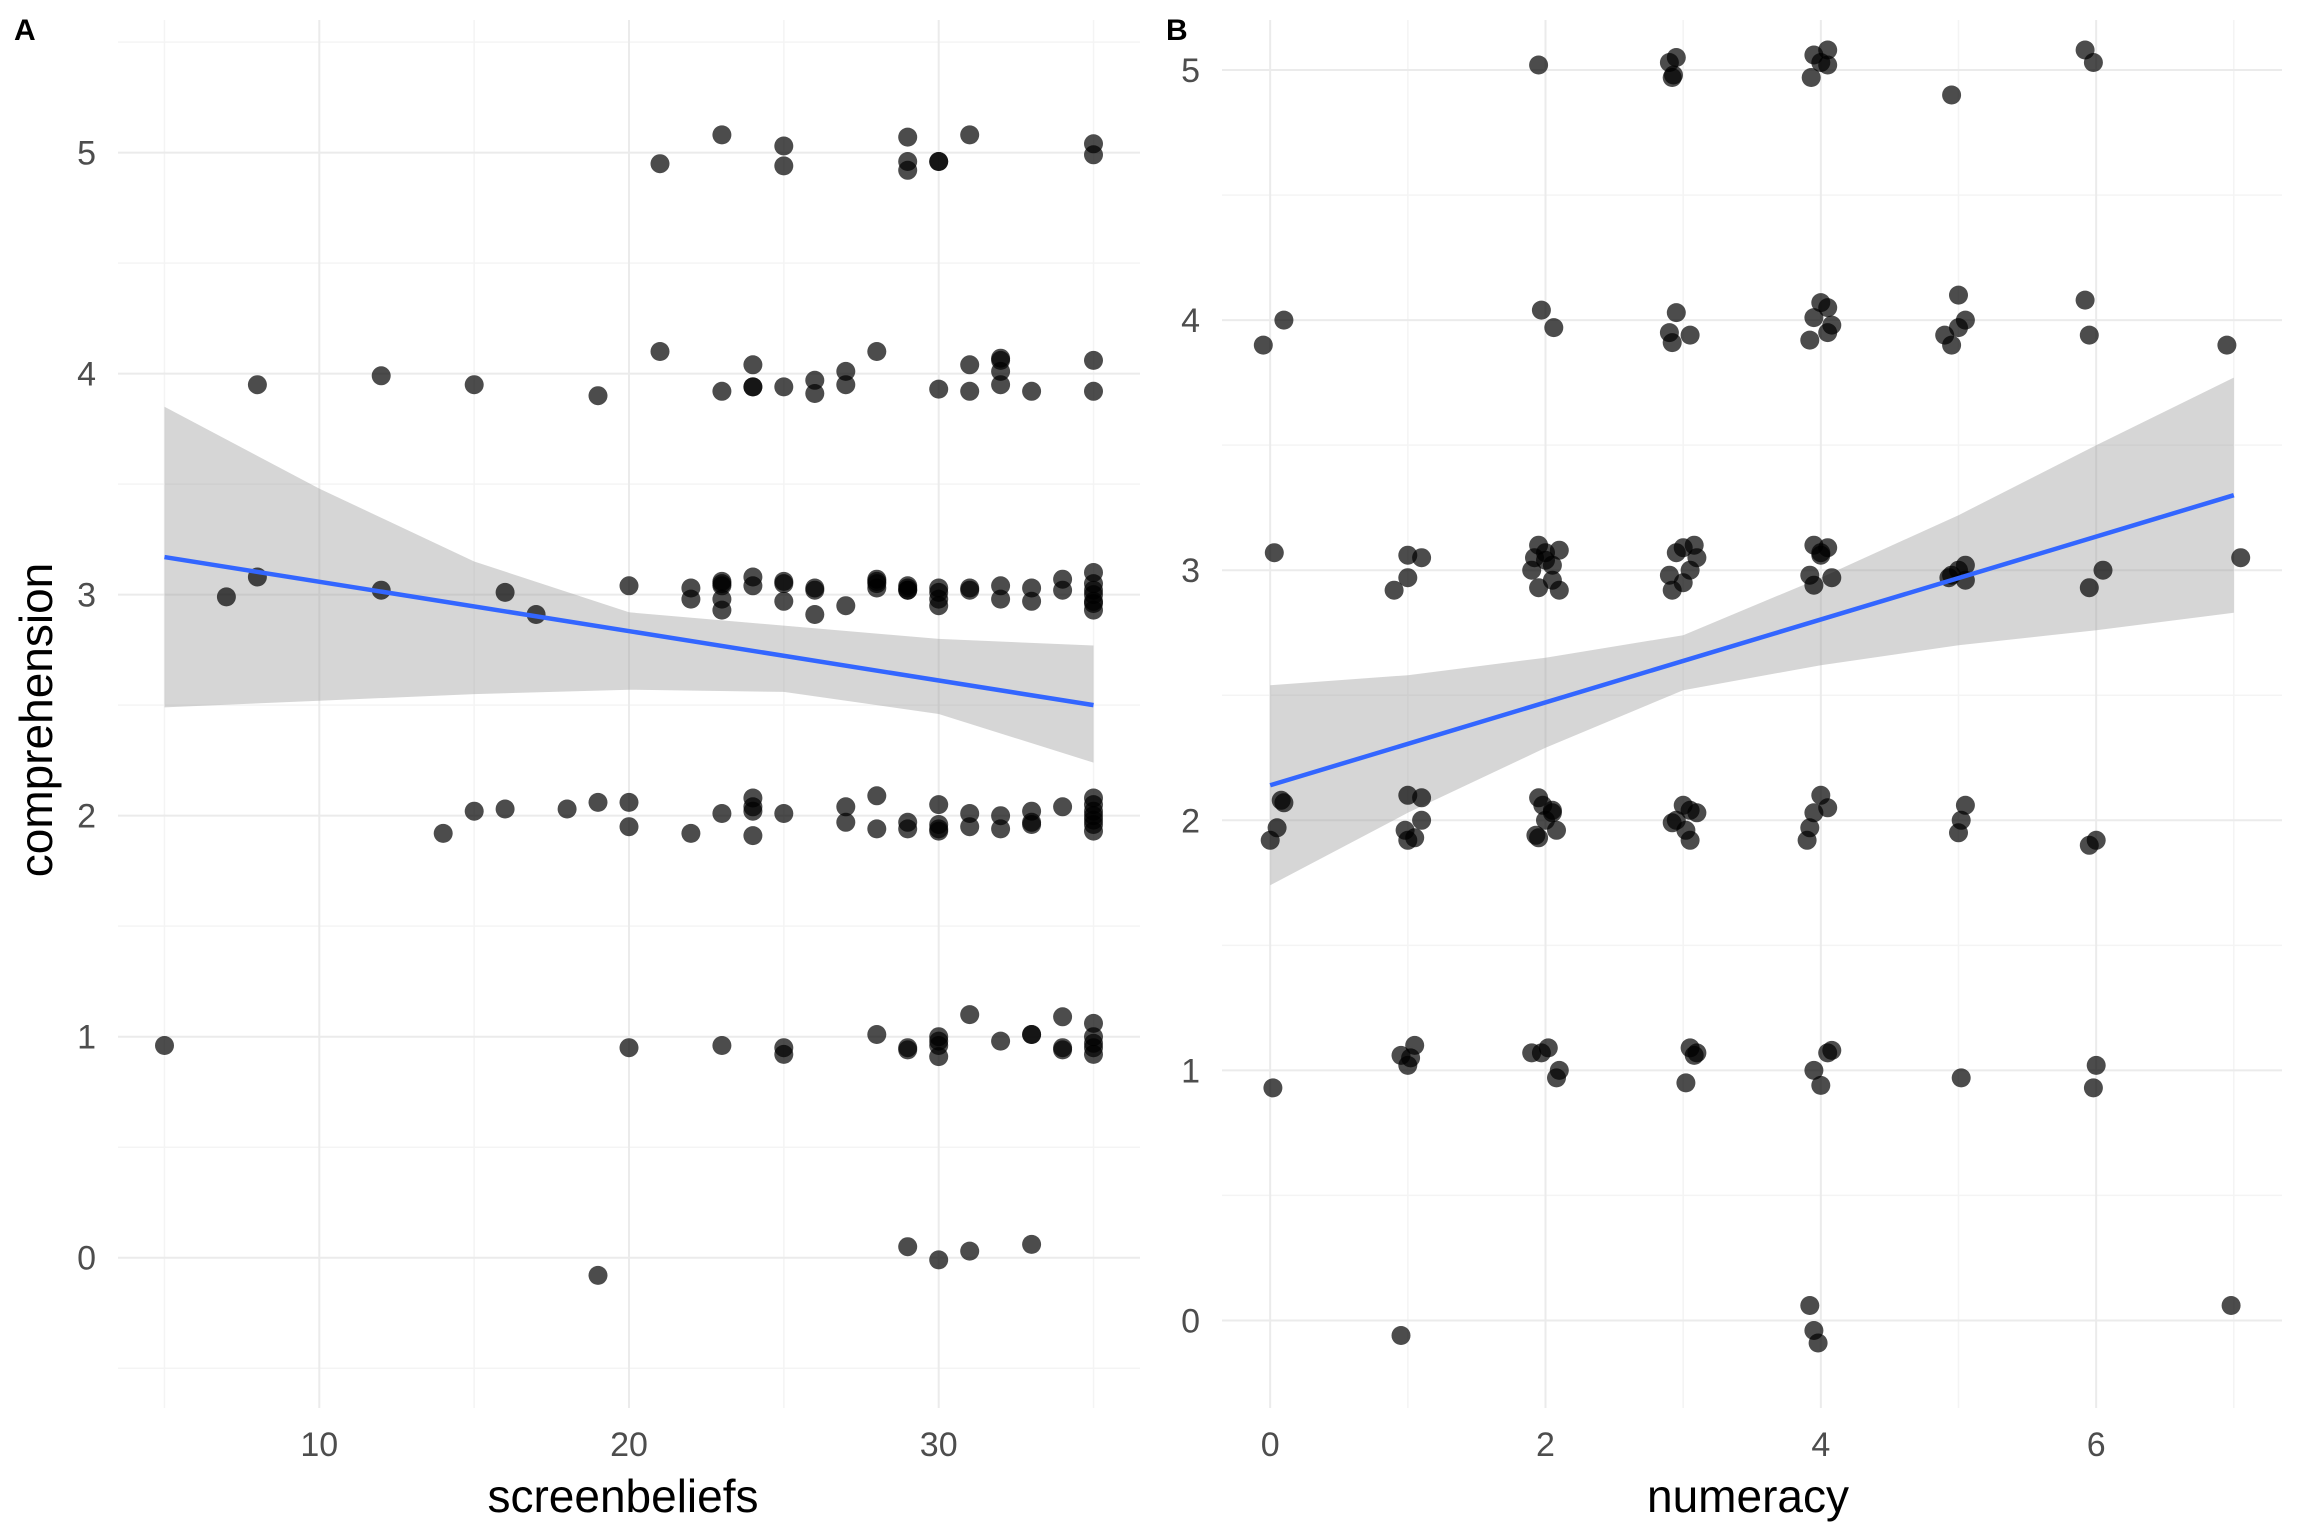 The image size is (2304, 1536). Describe the element at coordinates (1177, 30) in the screenshot. I see `panel-b-label: B` at that location.